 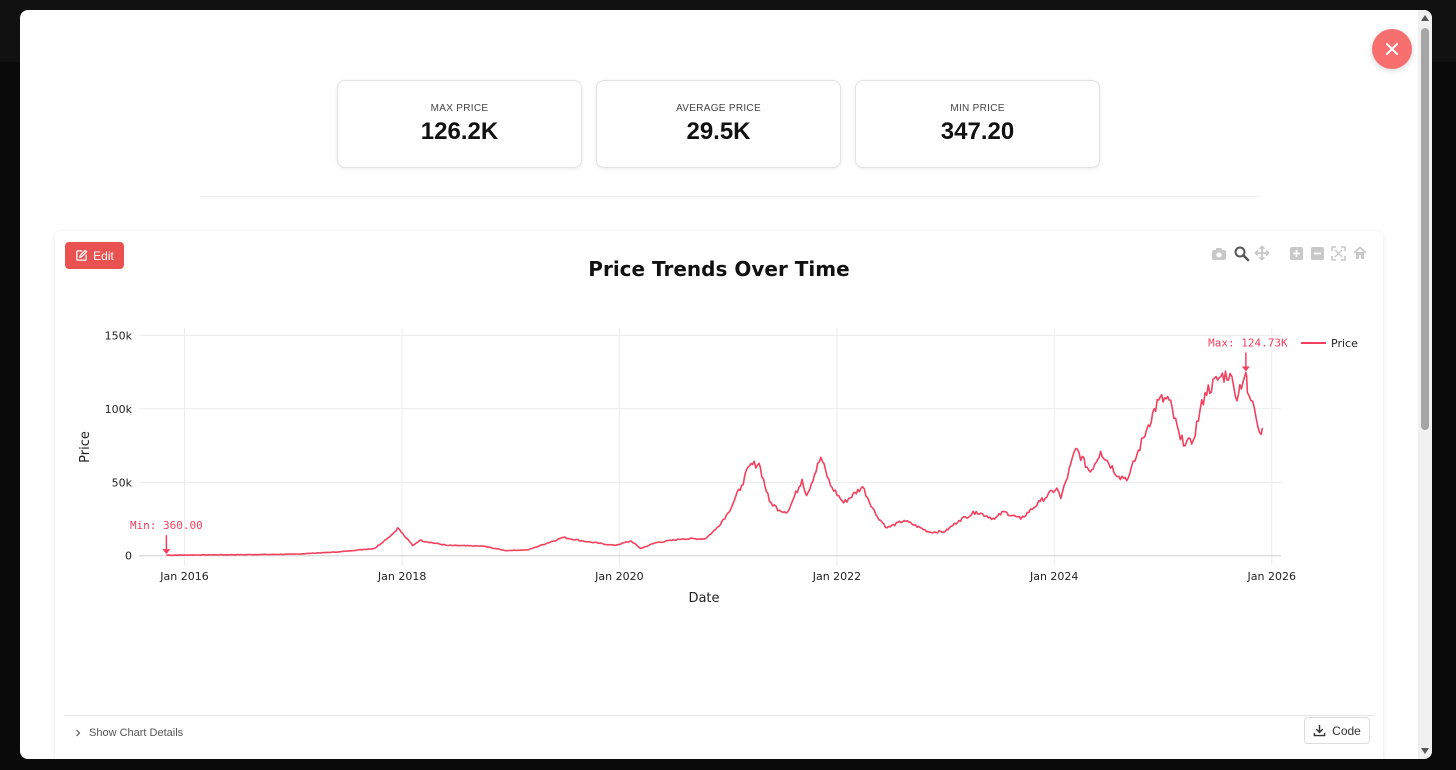 What do you see at coordinates (166, 525) in the screenshot?
I see `annotation-label: Min: 360.00` at bounding box center [166, 525].